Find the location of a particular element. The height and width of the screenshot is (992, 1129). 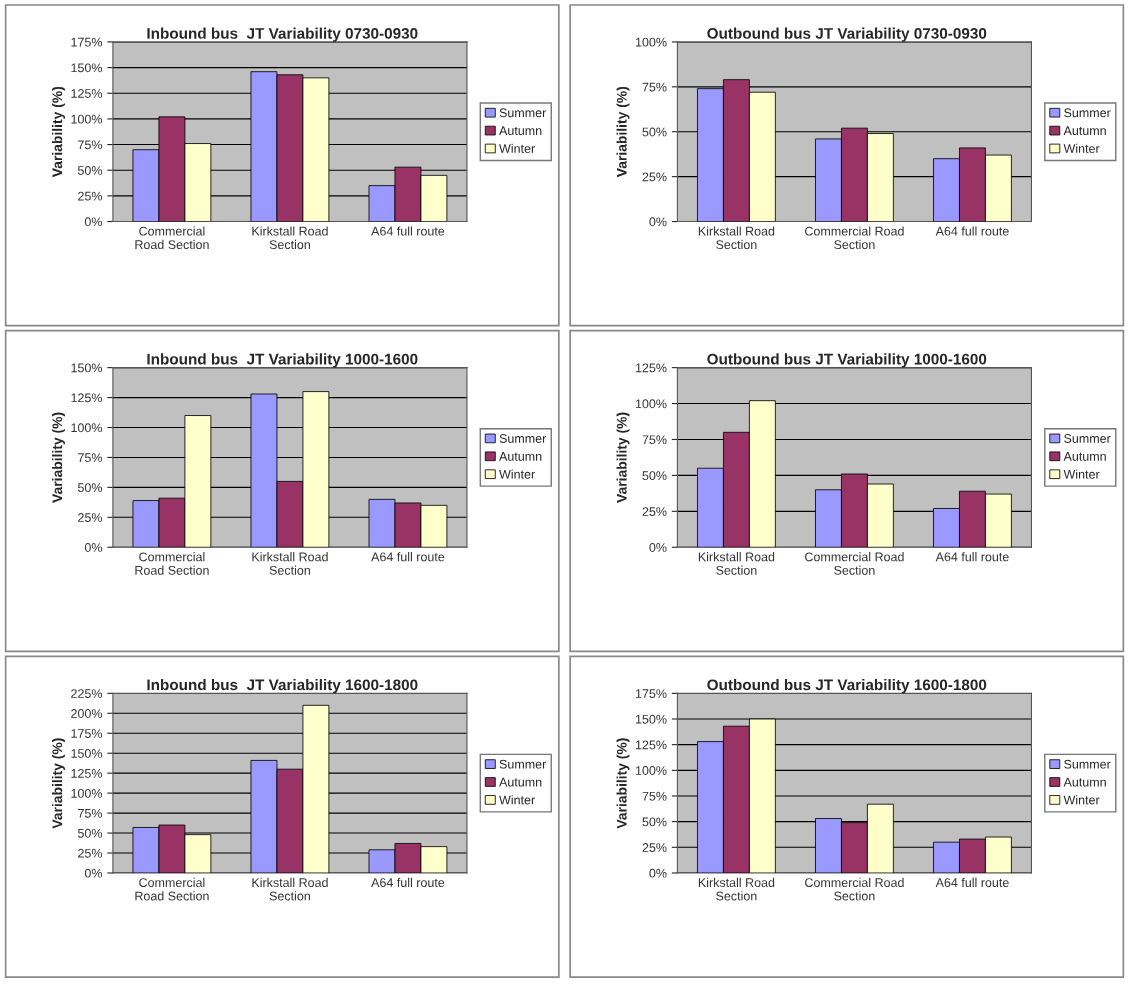

chart-title: Inbound bus JT Variability 1000-1600 is located at coordinates (282, 360).